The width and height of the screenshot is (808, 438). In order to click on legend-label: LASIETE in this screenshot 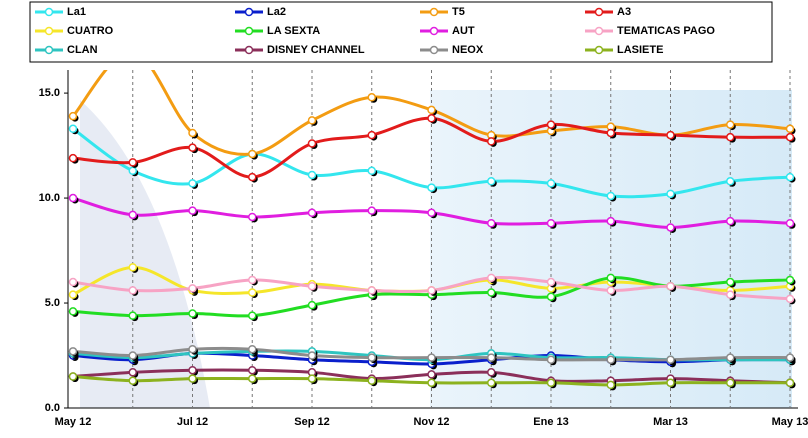, I will do `click(640, 50)`.